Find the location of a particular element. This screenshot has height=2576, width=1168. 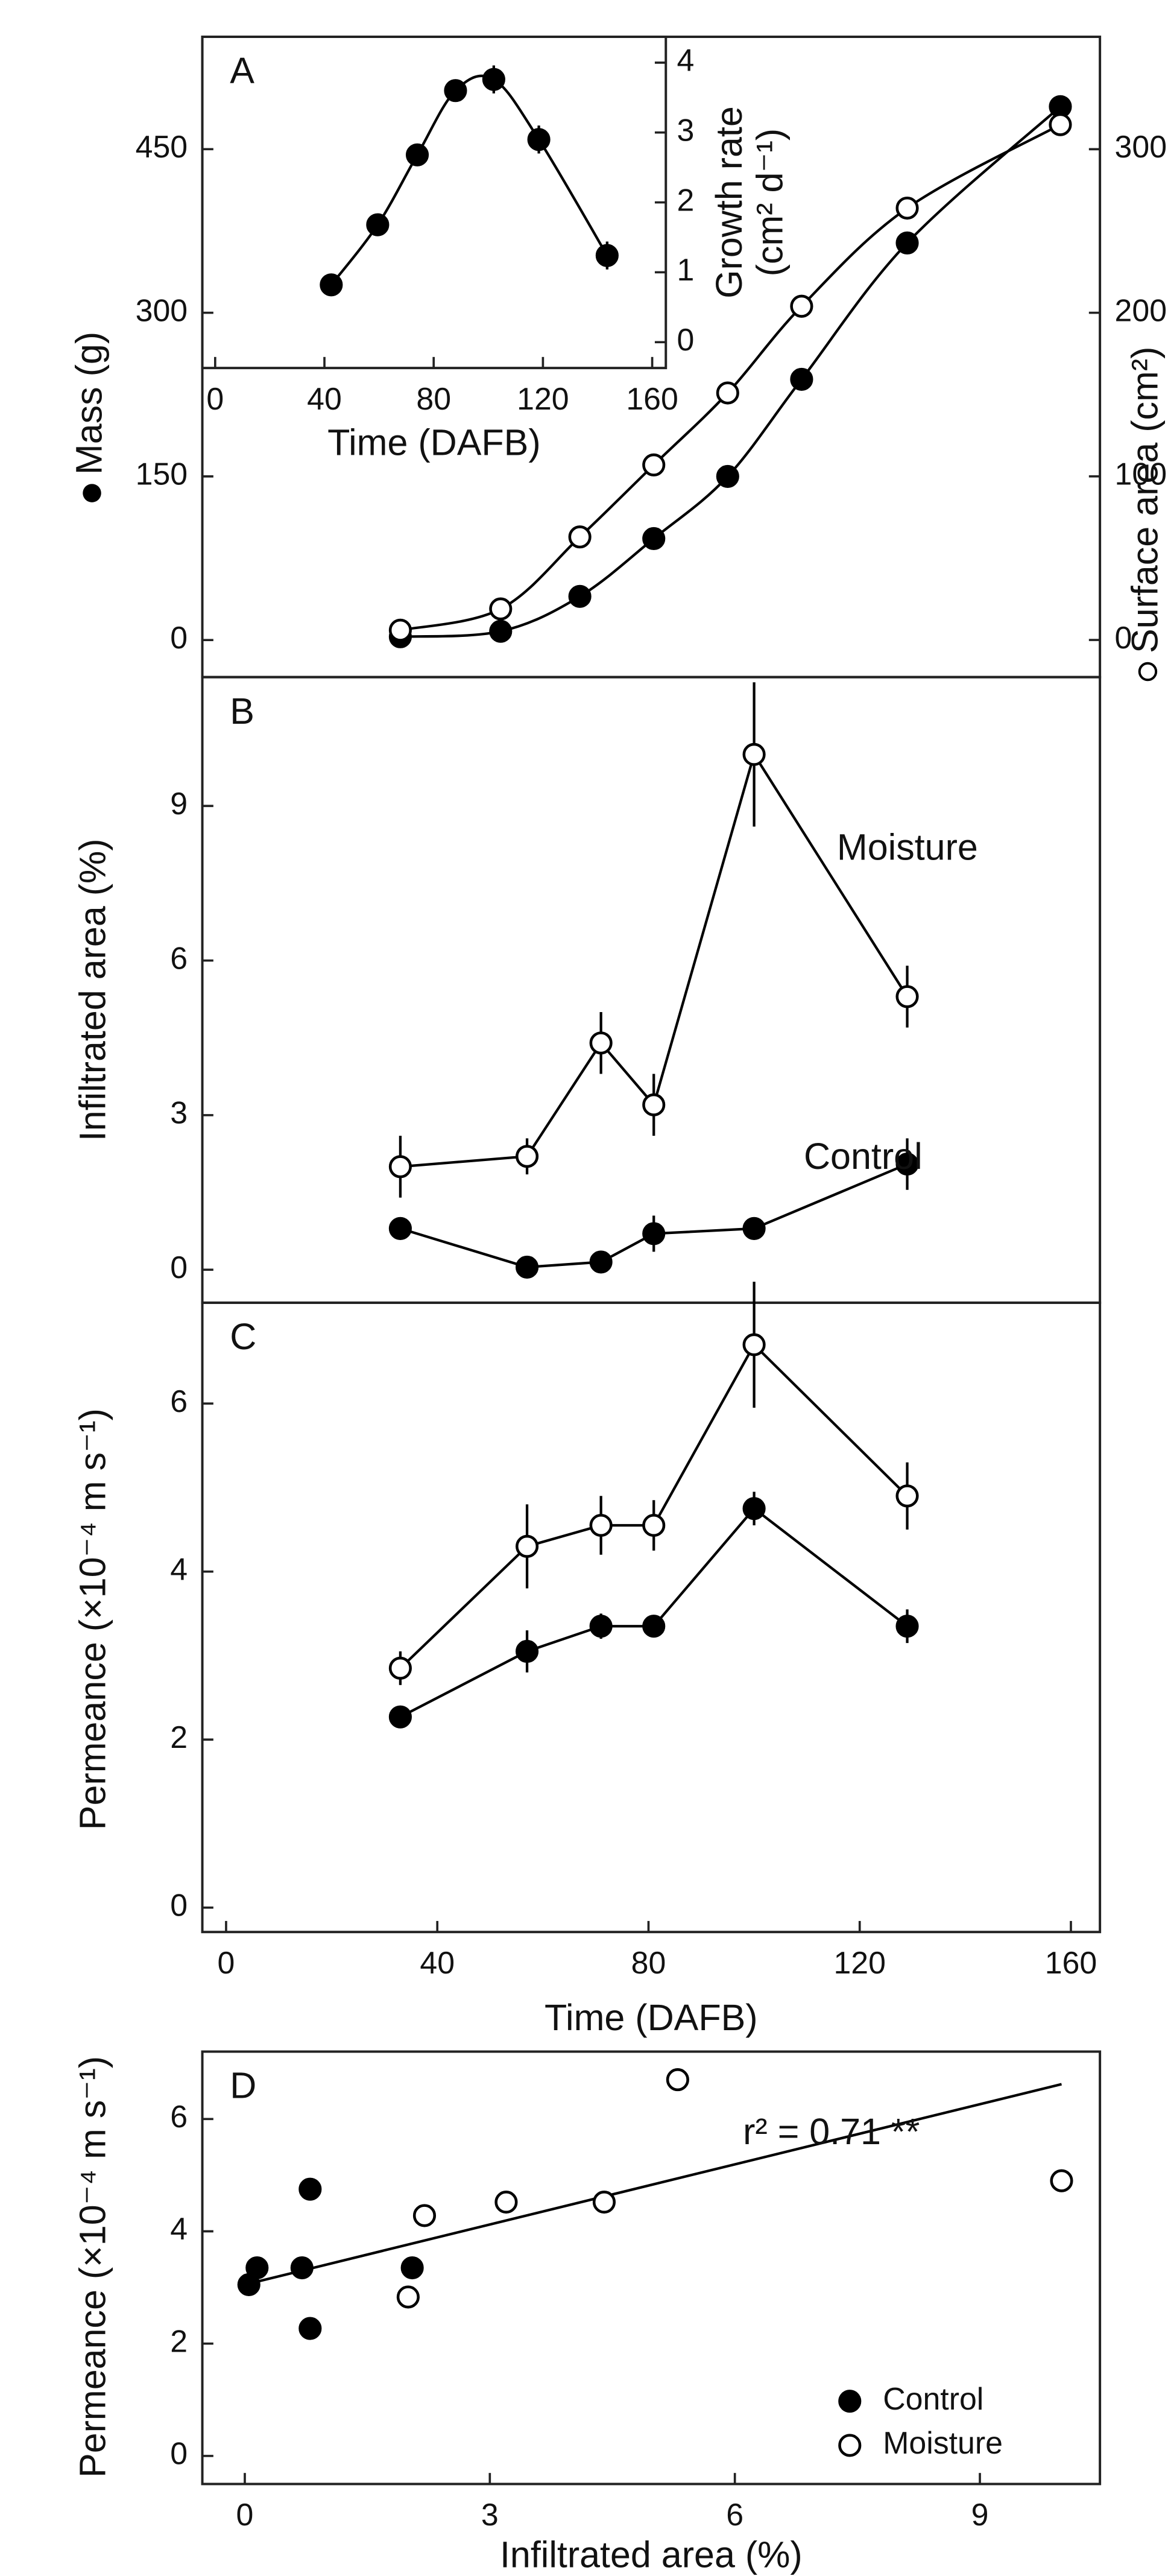

y2-tick-label: 0 is located at coordinates (1123, 637).